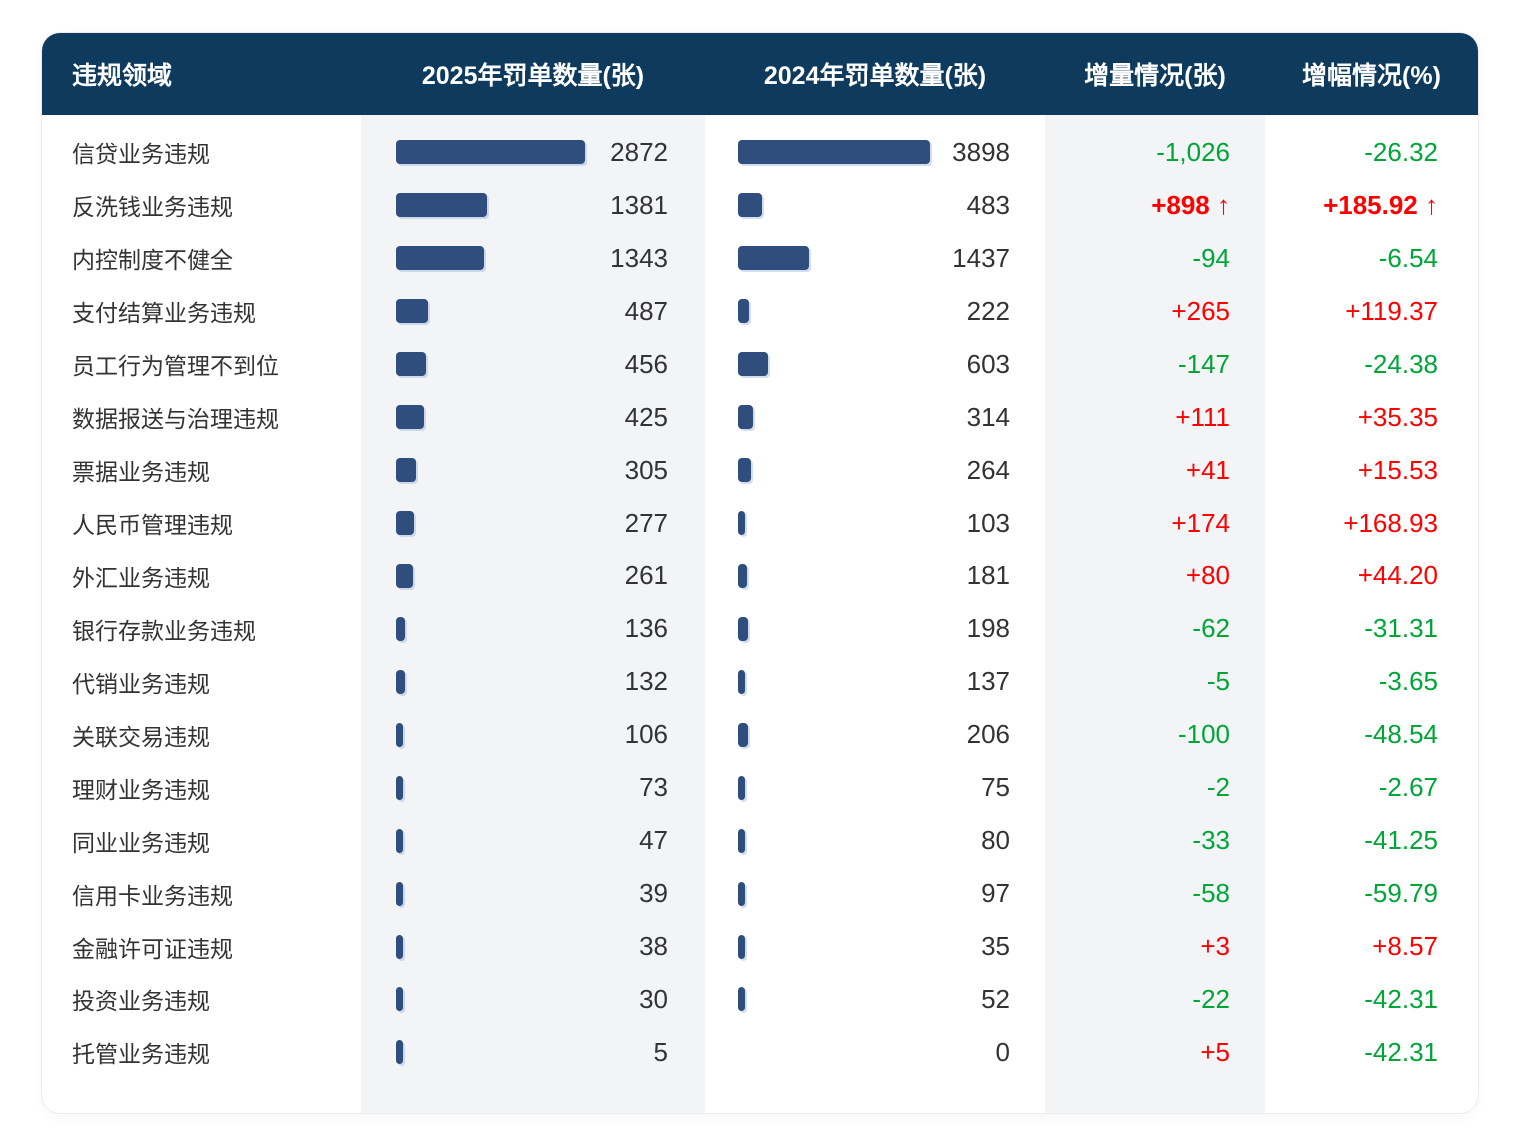 This screenshot has width=1520, height=1146. I want to click on violation-area-label: 理财业务违规, so click(141, 789).